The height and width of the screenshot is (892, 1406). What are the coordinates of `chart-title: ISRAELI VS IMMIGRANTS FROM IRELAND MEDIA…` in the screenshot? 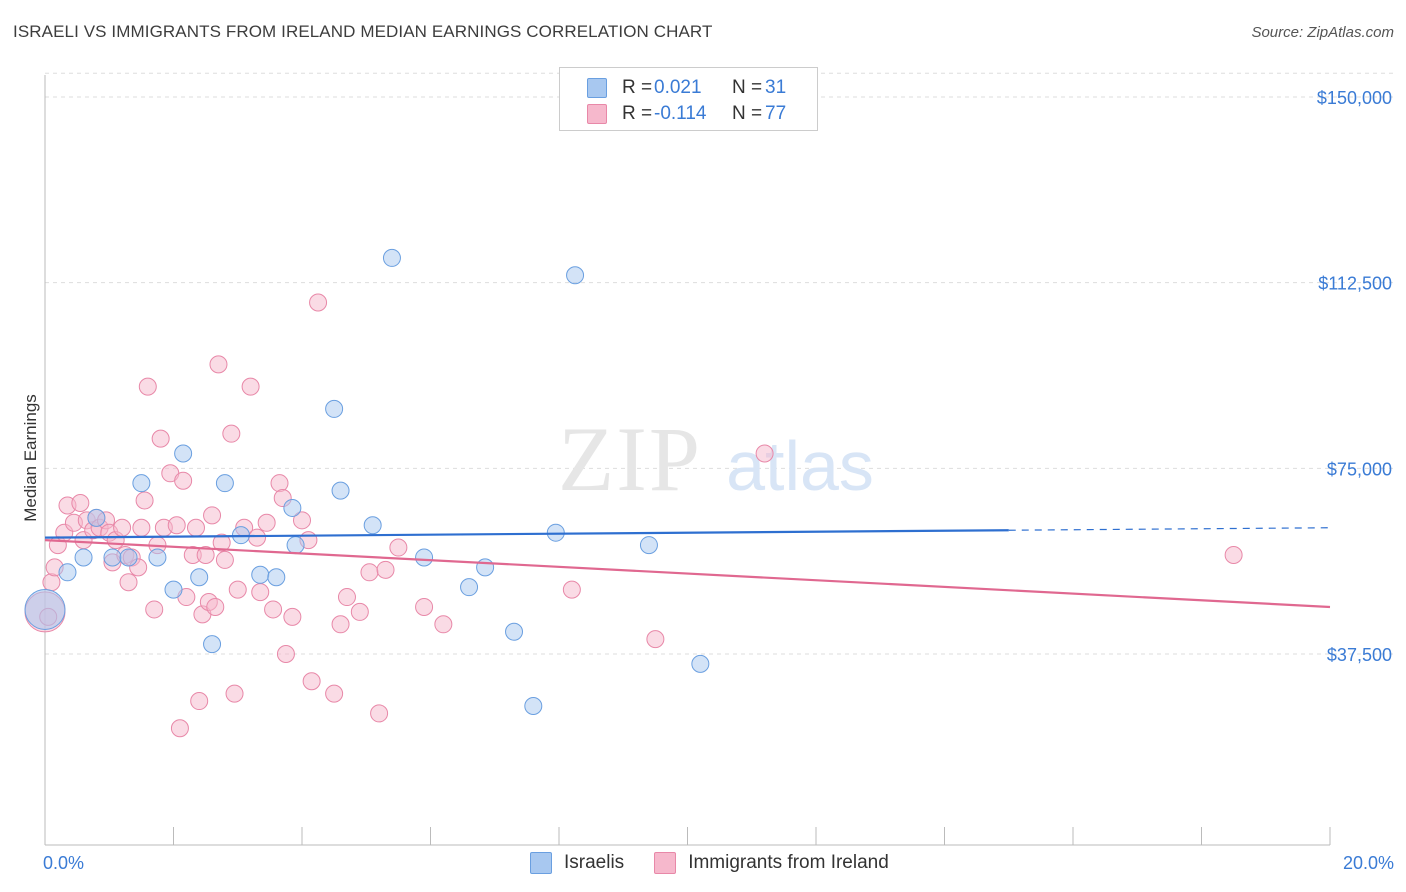 It's located at (363, 31).